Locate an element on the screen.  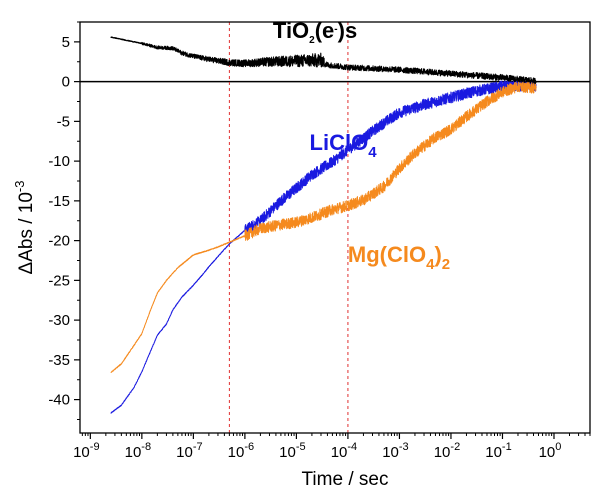
series-label-0: LiClO4 is located at coordinates (344, 145).